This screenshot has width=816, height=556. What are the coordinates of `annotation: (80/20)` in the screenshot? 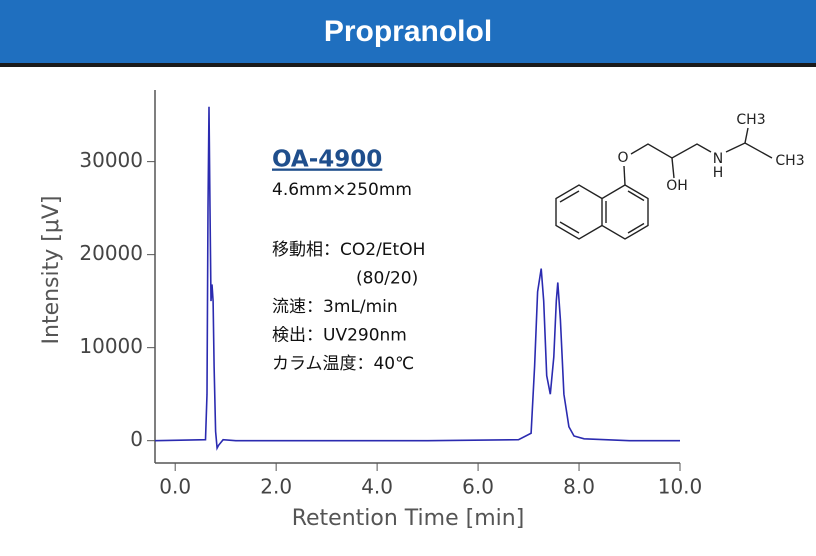 It's located at (387, 279).